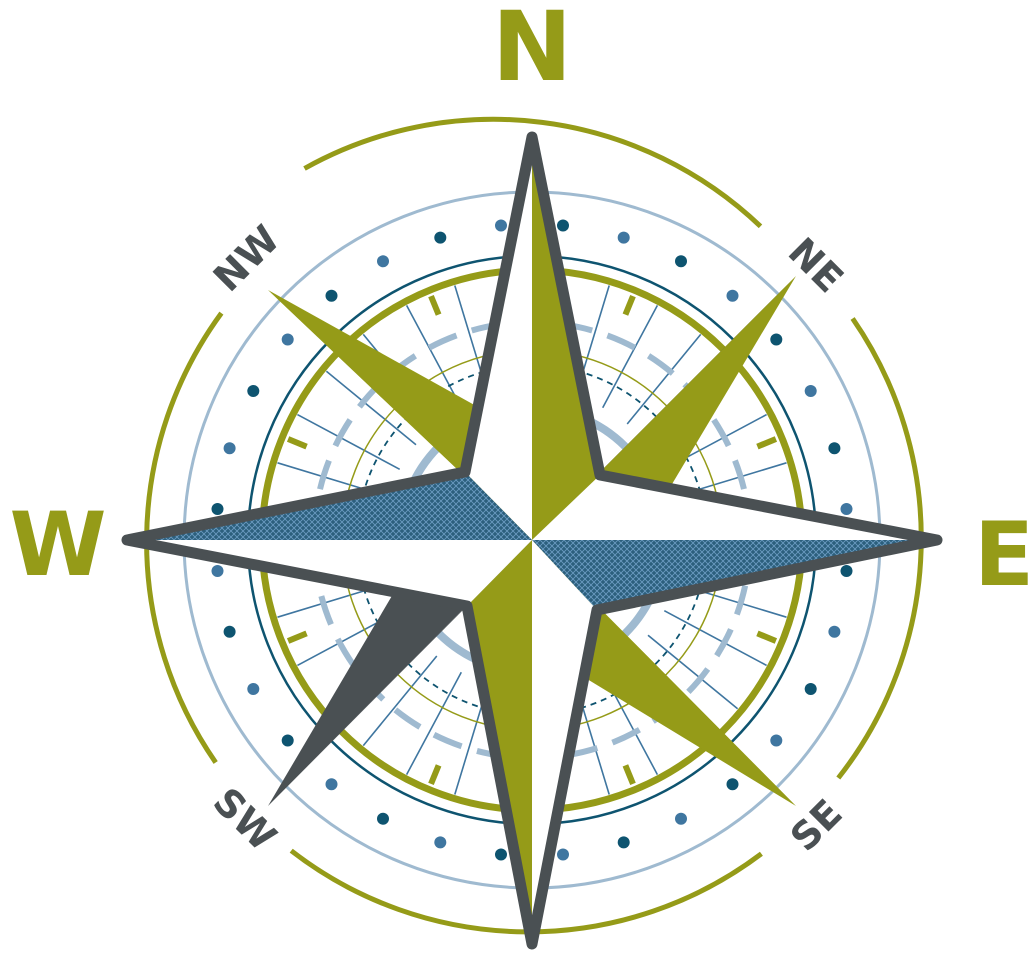 The image size is (1030, 955). What do you see at coordinates (816, 825) in the screenshot?
I see `label-southeast: SE` at bounding box center [816, 825].